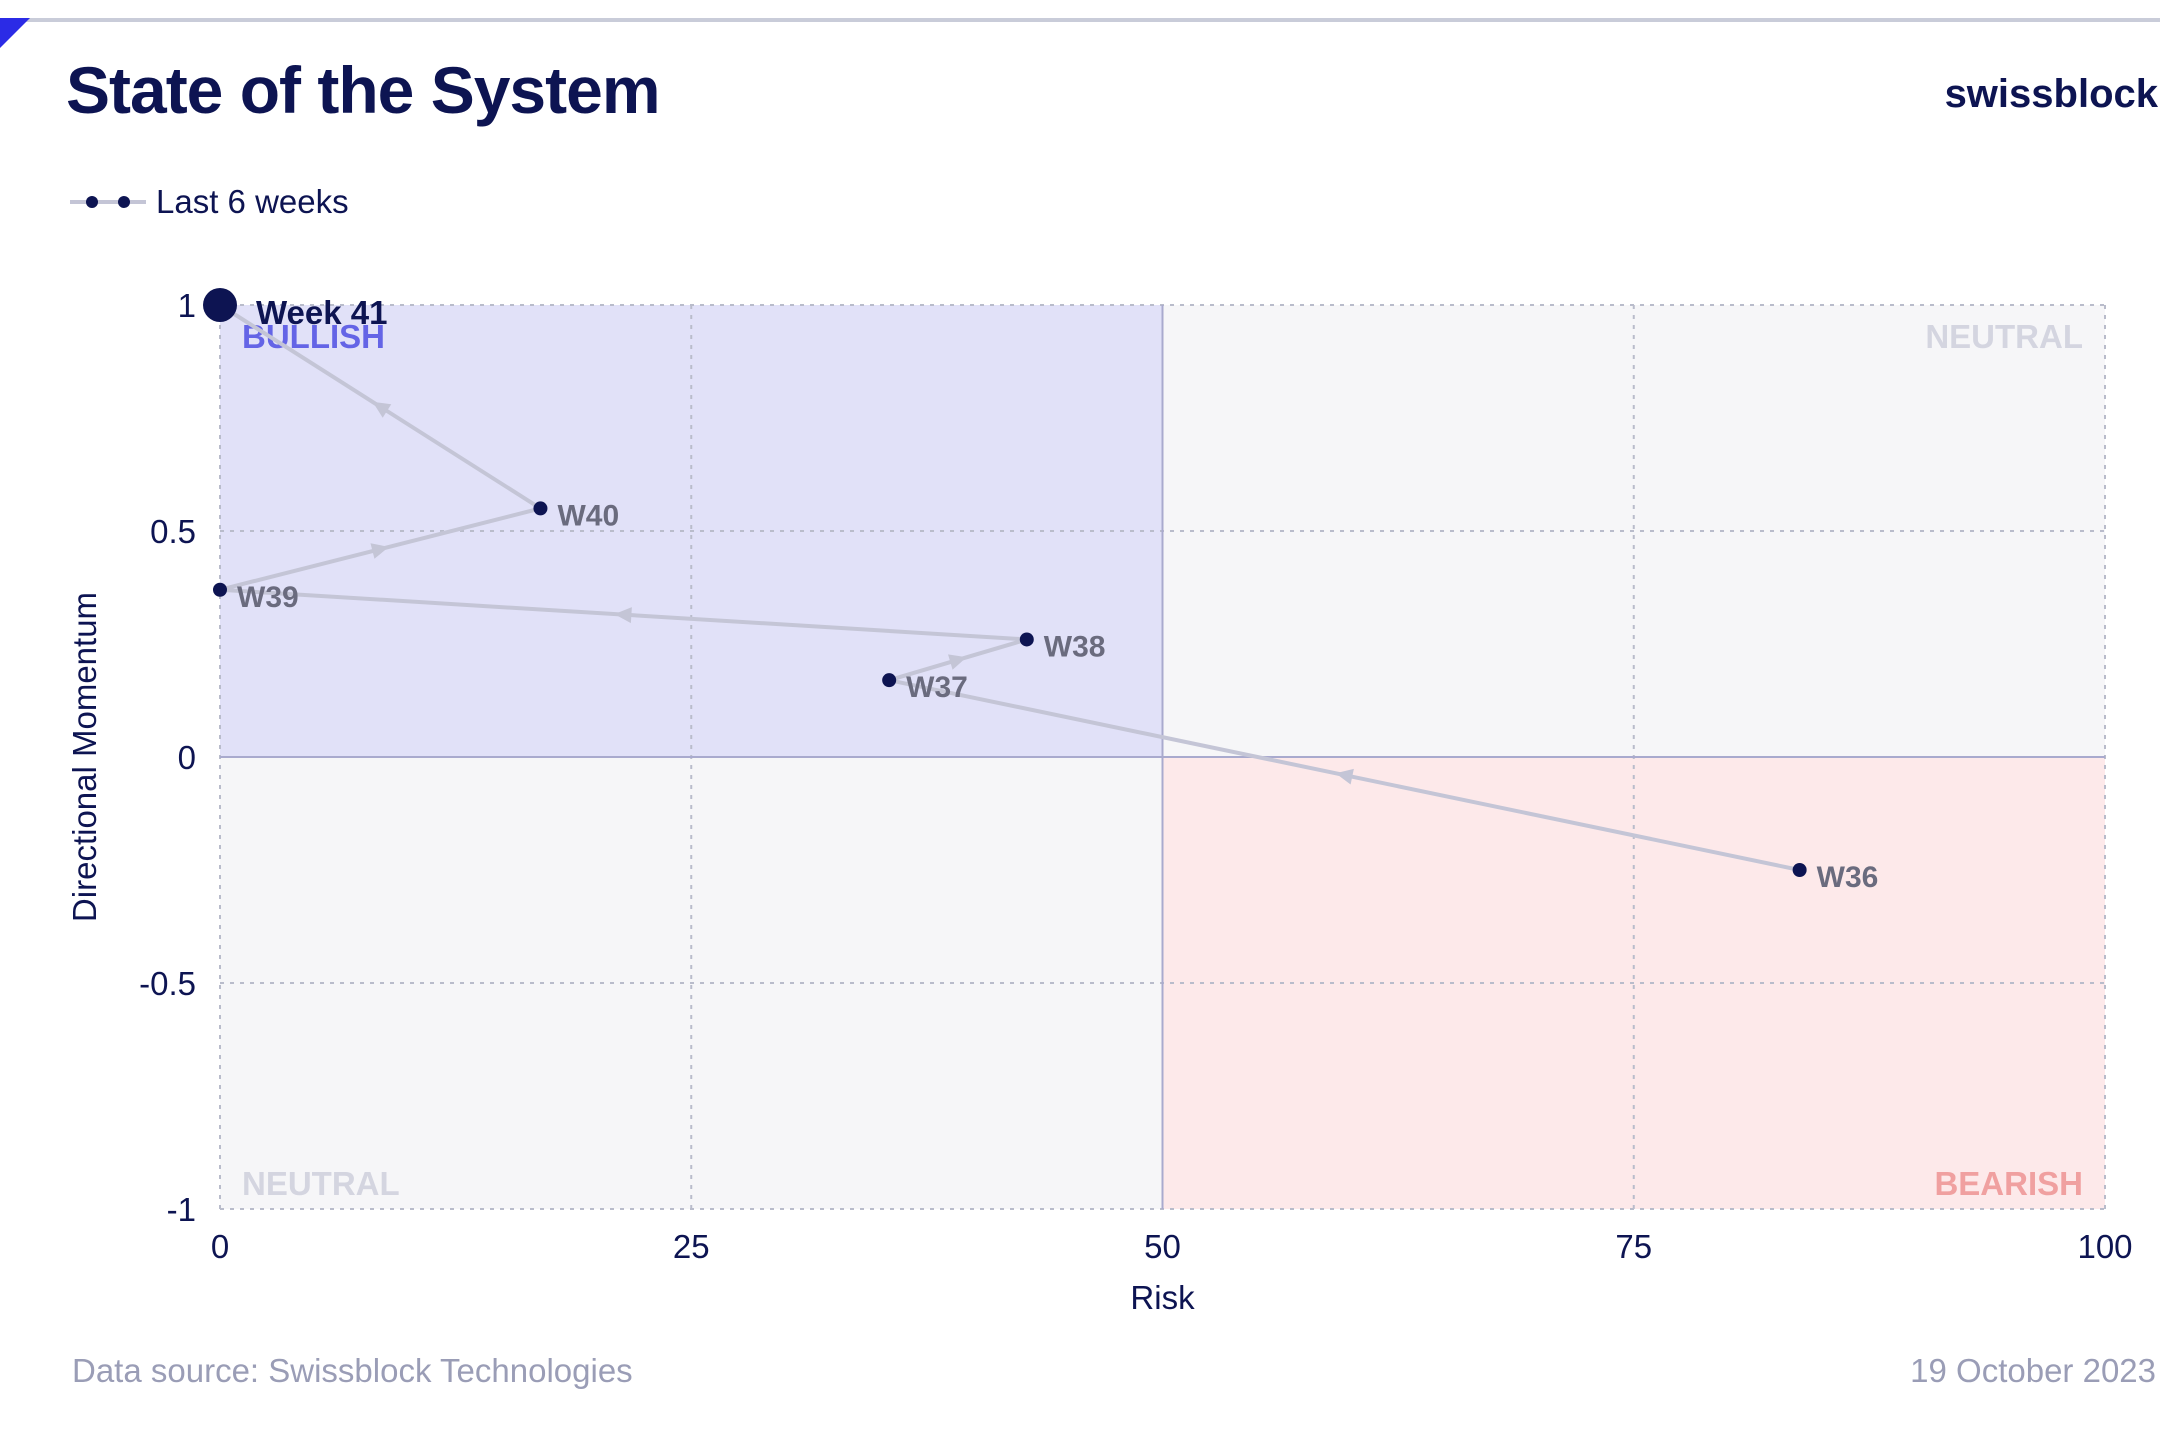 Image resolution: width=2160 pixels, height=1440 pixels. Describe the element at coordinates (1075, 646) in the screenshot. I see `week-label: W38` at that location.